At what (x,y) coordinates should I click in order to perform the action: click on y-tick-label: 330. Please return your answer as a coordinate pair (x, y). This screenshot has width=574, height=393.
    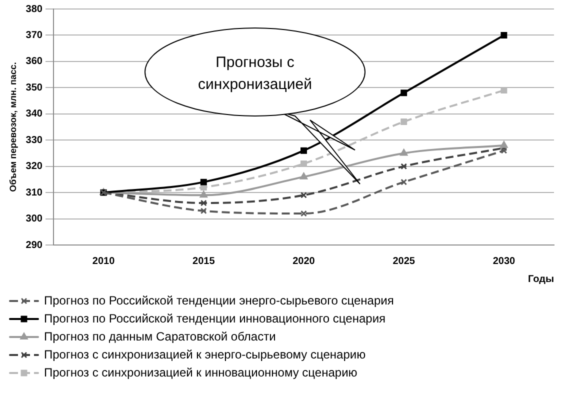
    Looking at the image, I should click on (34, 140).